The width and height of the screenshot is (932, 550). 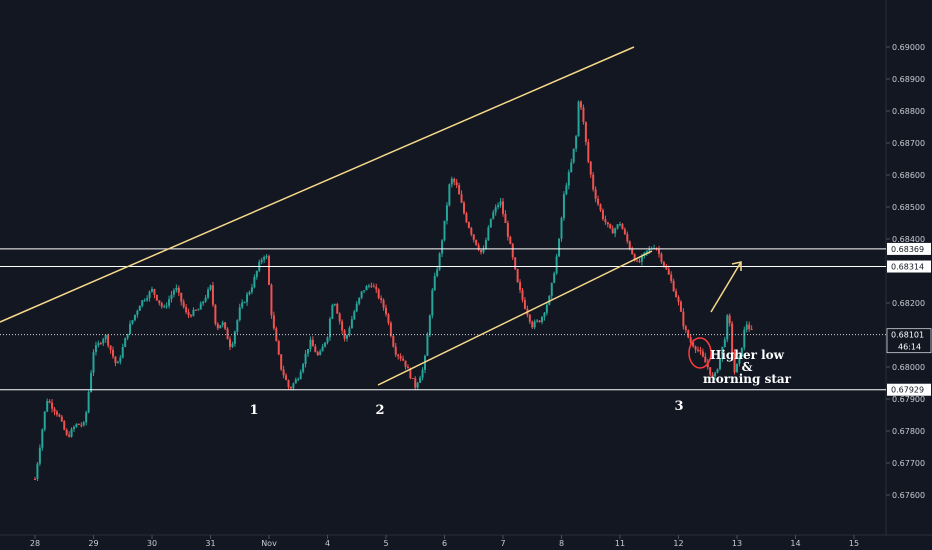 What do you see at coordinates (747, 367) in the screenshot?
I see `annotation-text-line: &` at bounding box center [747, 367].